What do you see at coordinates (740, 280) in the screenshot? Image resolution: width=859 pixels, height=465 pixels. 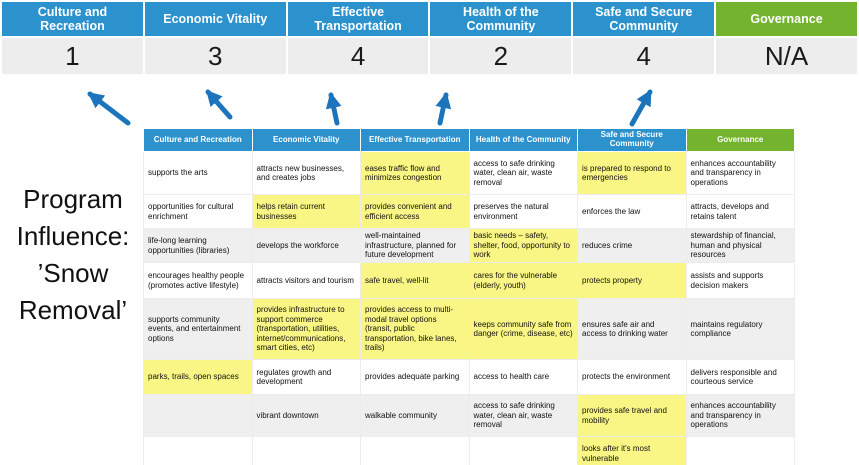 I see `matrix-cell: assists and supports decision makers` at bounding box center [740, 280].